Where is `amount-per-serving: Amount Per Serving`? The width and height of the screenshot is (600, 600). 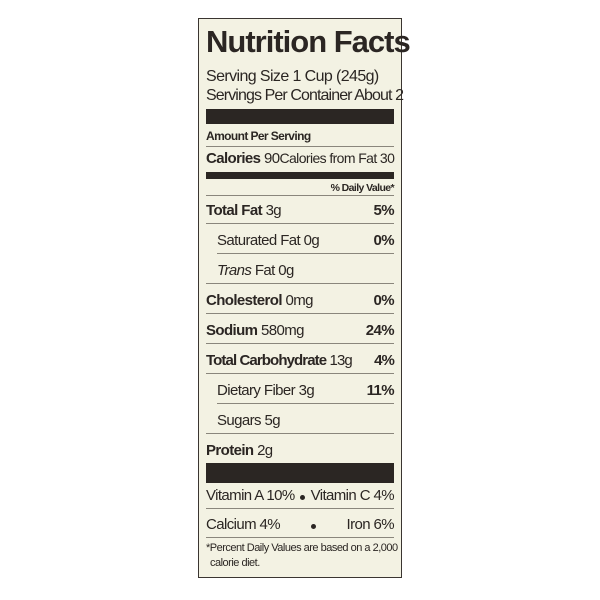 amount-per-serving: Amount Per Serving is located at coordinates (258, 136).